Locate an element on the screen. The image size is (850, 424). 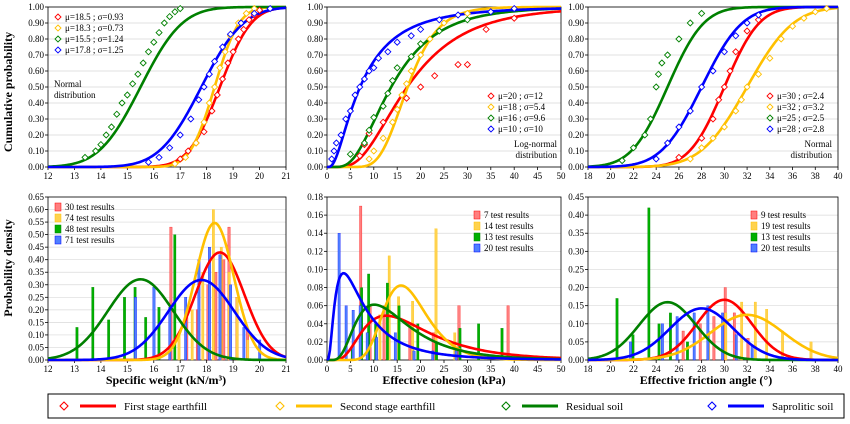
fit-curve-yellow is located at coordinates (713, 337).